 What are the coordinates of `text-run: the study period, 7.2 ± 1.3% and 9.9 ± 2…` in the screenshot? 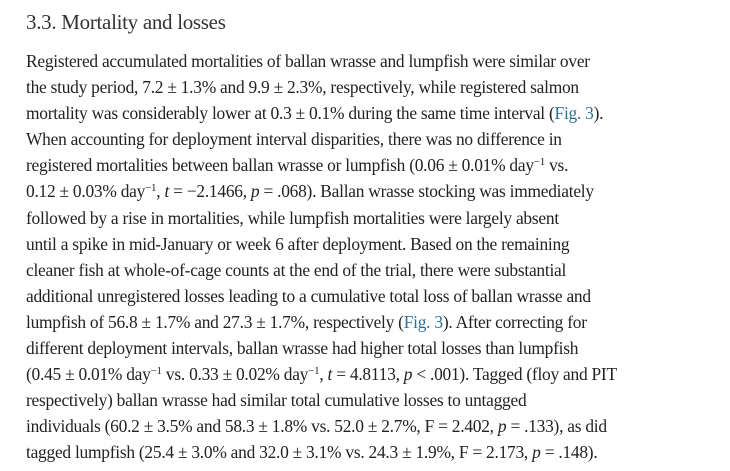 It's located at (302, 87).